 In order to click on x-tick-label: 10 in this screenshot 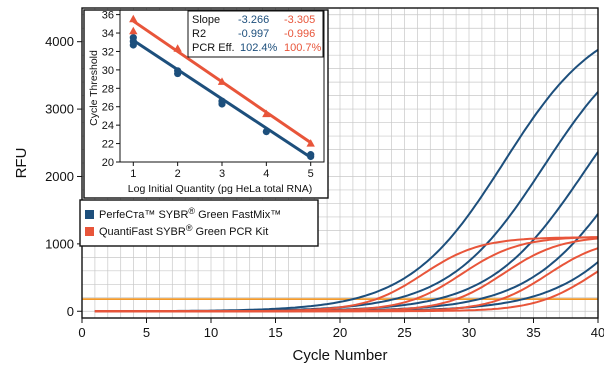, I will do `click(211, 332)`.